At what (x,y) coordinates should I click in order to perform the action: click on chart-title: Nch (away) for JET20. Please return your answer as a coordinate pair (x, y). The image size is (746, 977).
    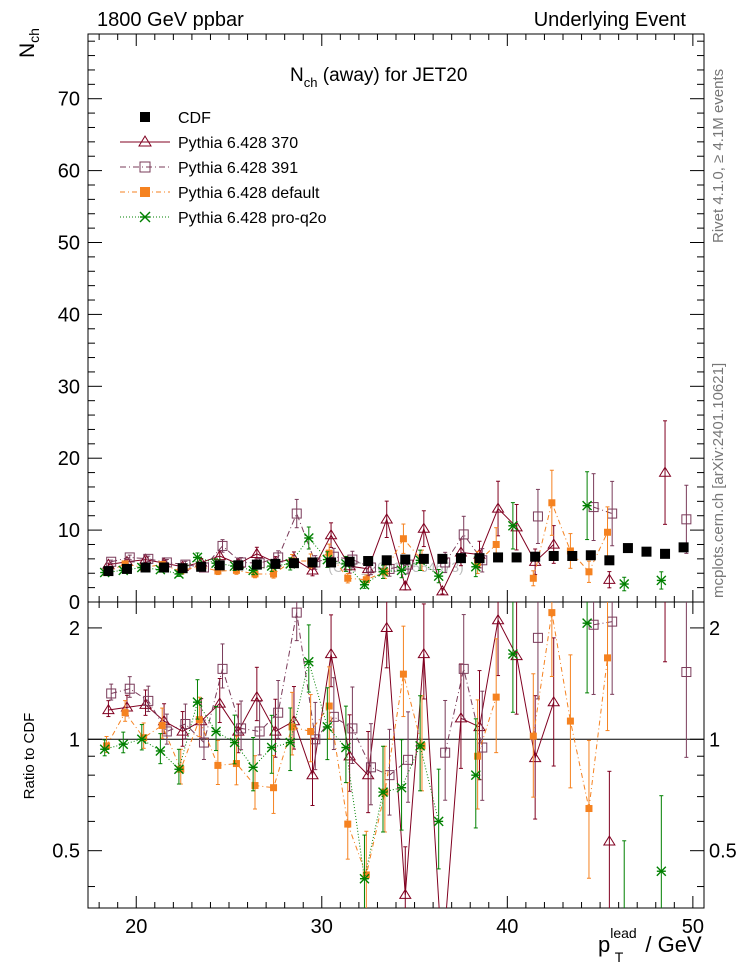
    Looking at the image, I should click on (378, 77).